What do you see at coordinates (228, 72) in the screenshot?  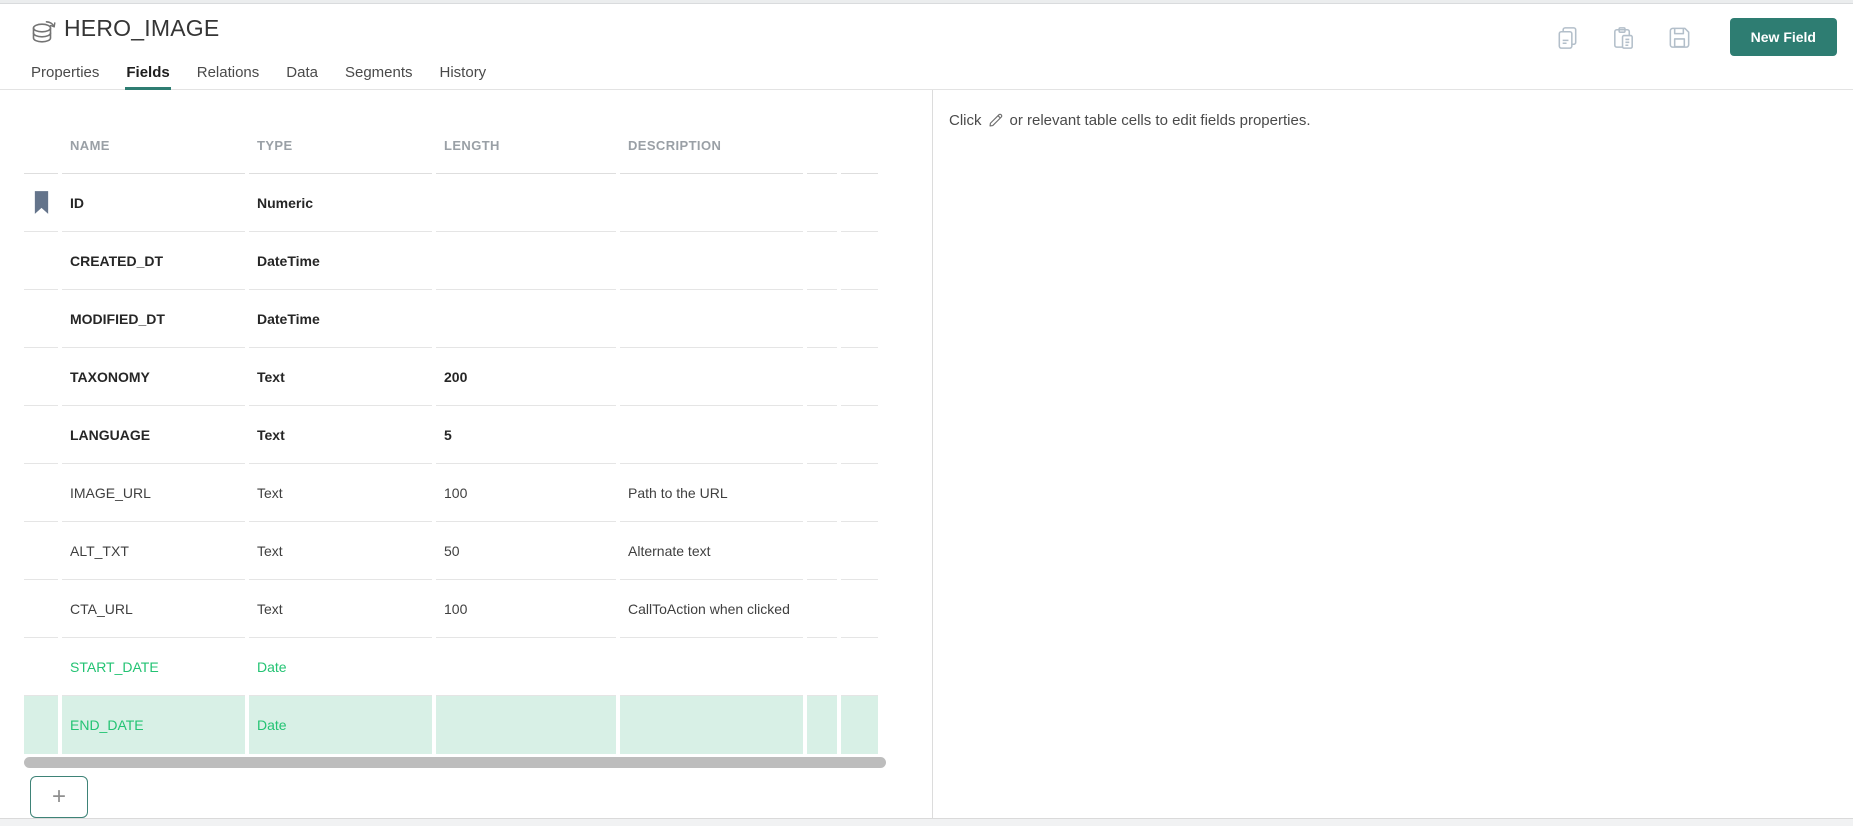 I see `tab-relations: Relations` at bounding box center [228, 72].